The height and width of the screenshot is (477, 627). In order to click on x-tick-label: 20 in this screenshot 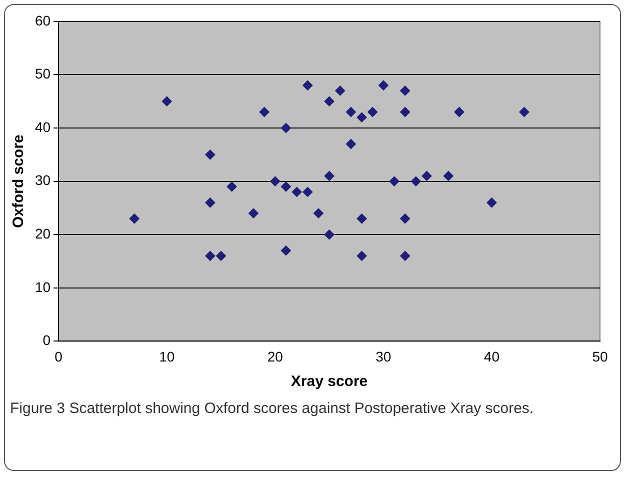, I will do `click(275, 356)`.